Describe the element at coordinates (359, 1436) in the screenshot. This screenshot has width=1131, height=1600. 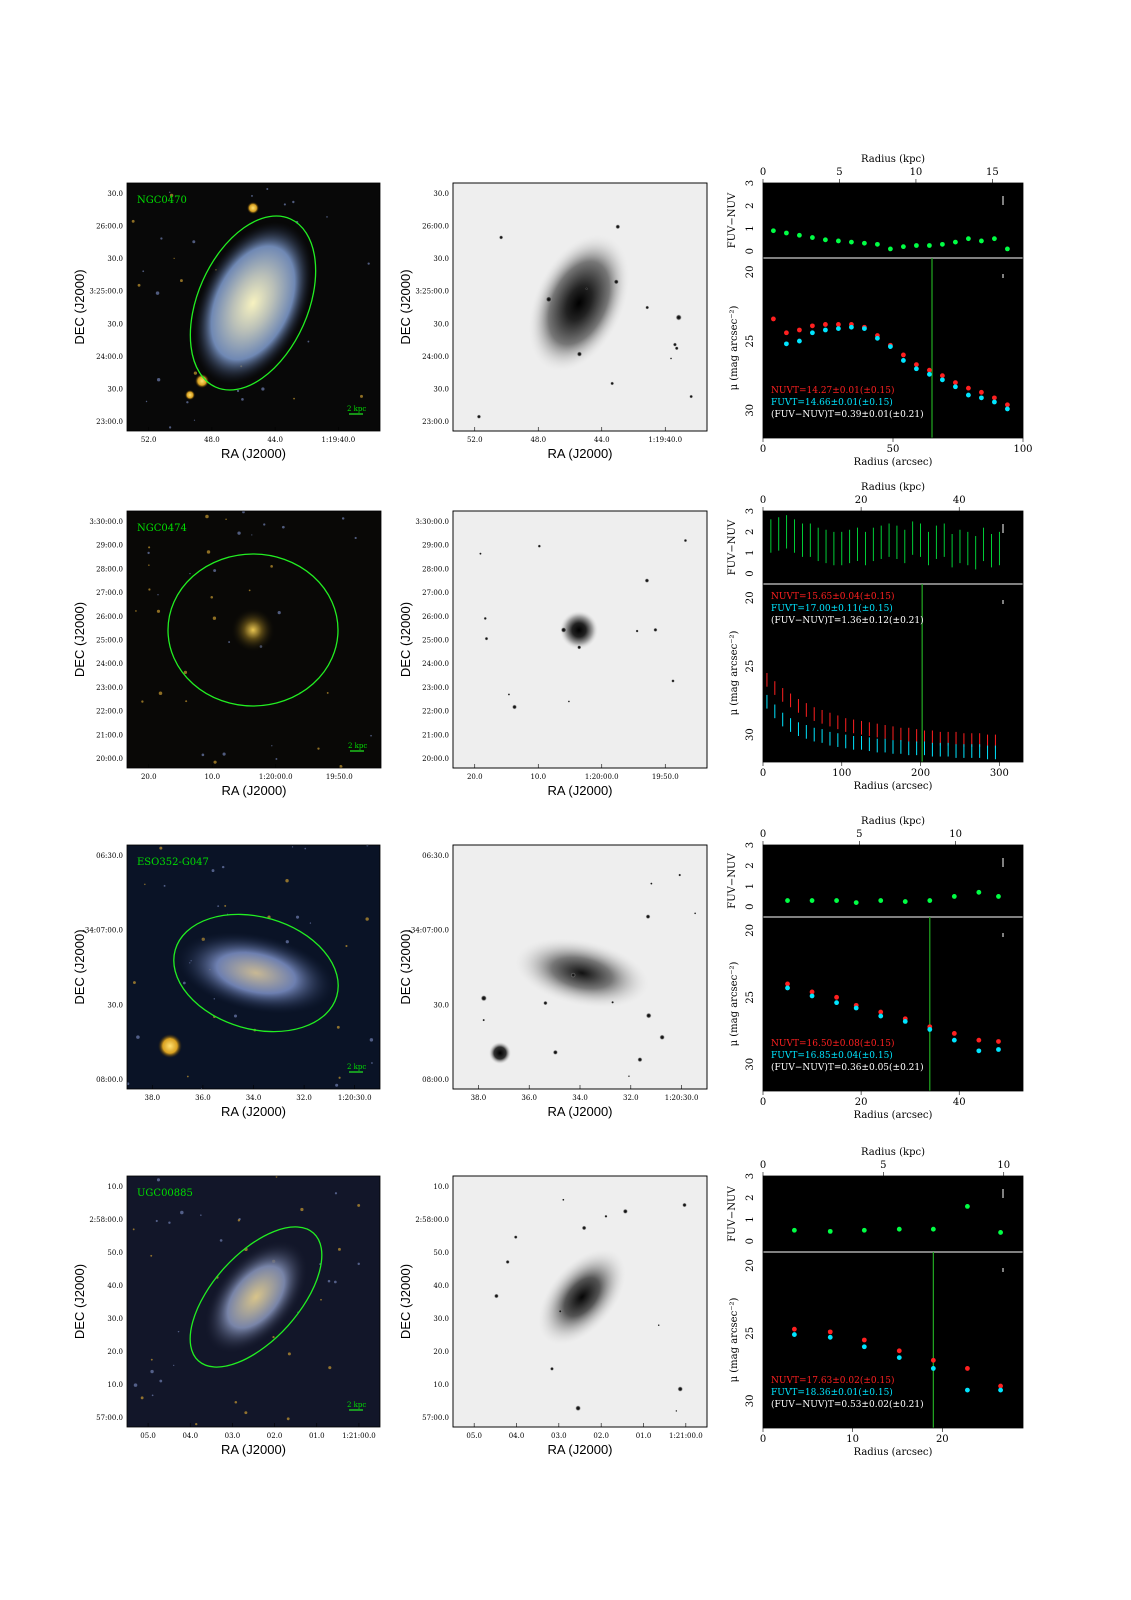
I see `ra-tick-label: 1:21:00.0` at that location.